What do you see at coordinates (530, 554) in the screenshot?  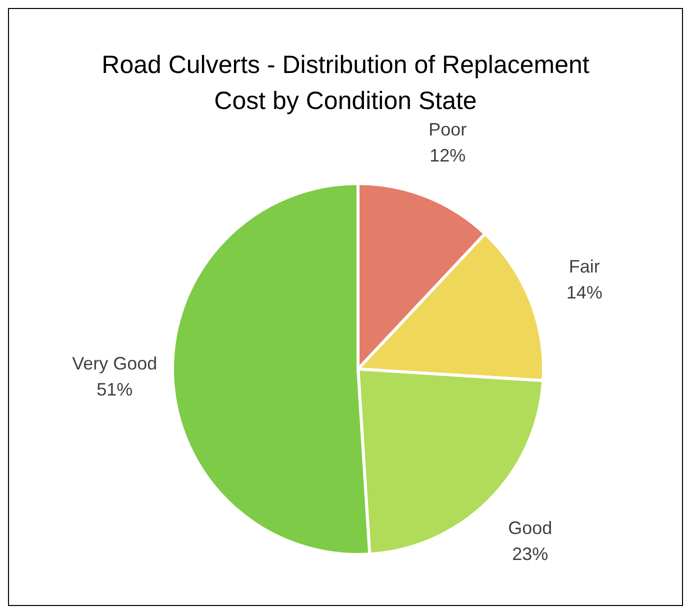 I see `data-label: 23%` at bounding box center [530, 554].